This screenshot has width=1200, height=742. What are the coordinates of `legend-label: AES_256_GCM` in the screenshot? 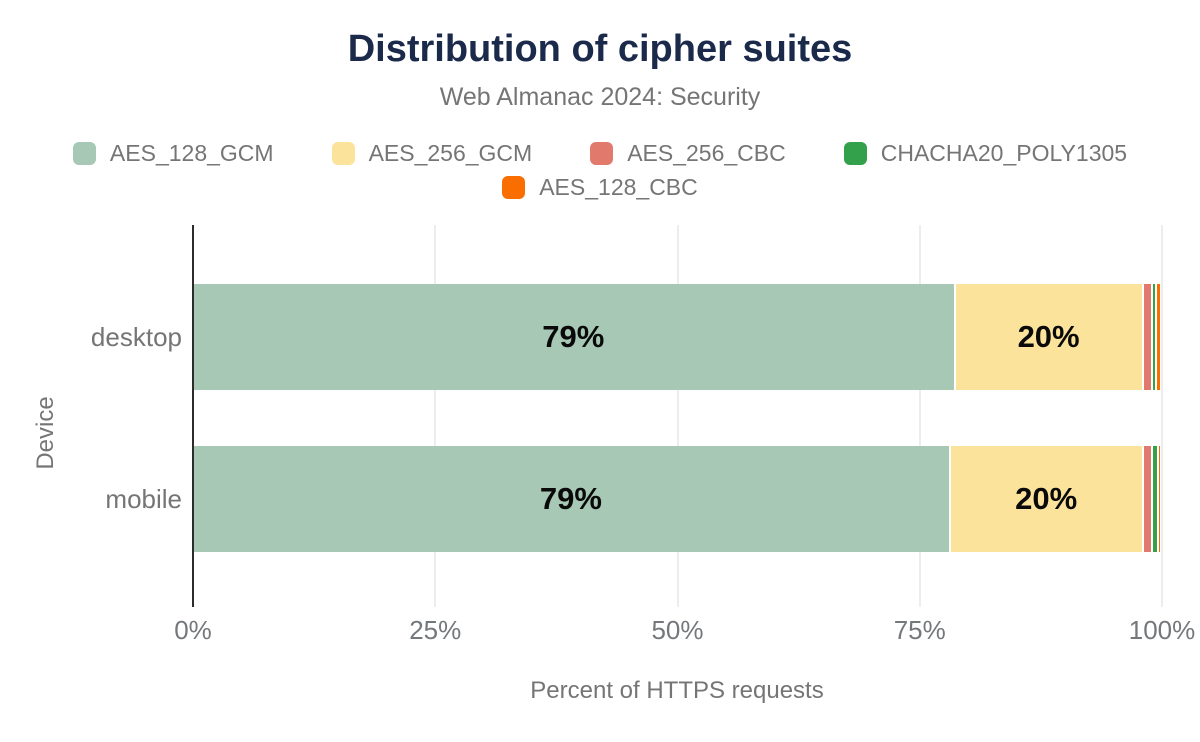 It's located at (450, 152).